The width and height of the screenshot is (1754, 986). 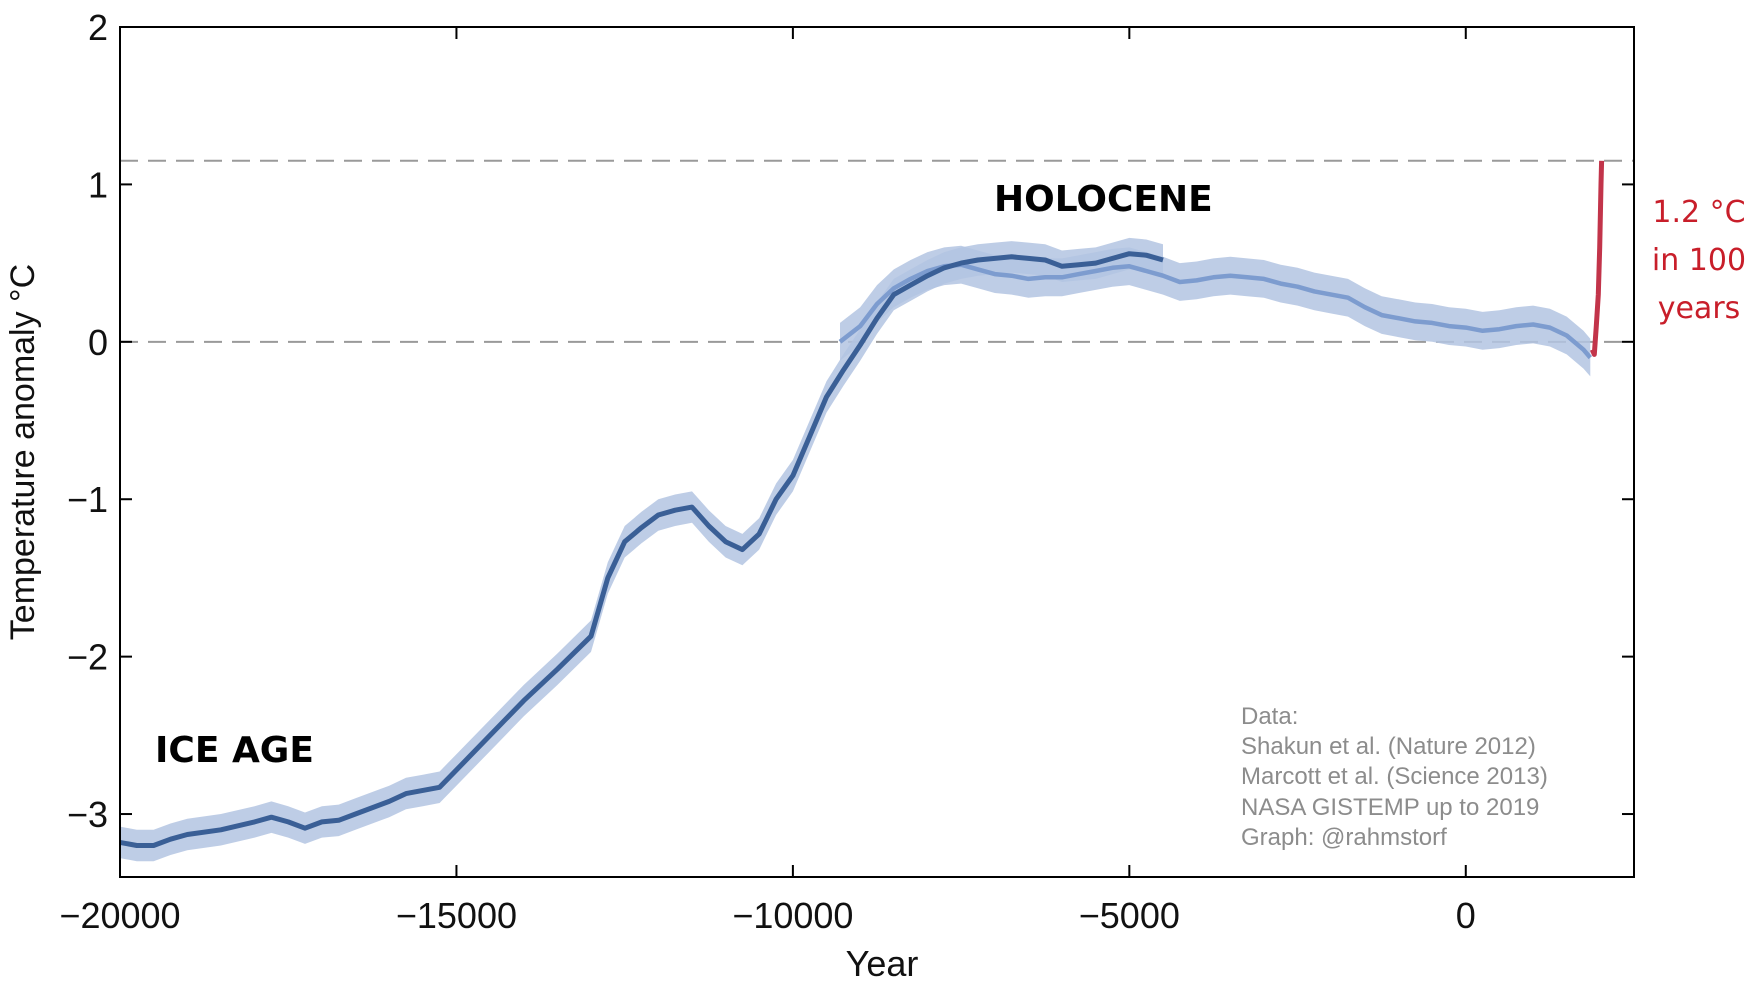 I want to click on warming-annotation: 1.2 °C in 100 years, so click(x=1699, y=260).